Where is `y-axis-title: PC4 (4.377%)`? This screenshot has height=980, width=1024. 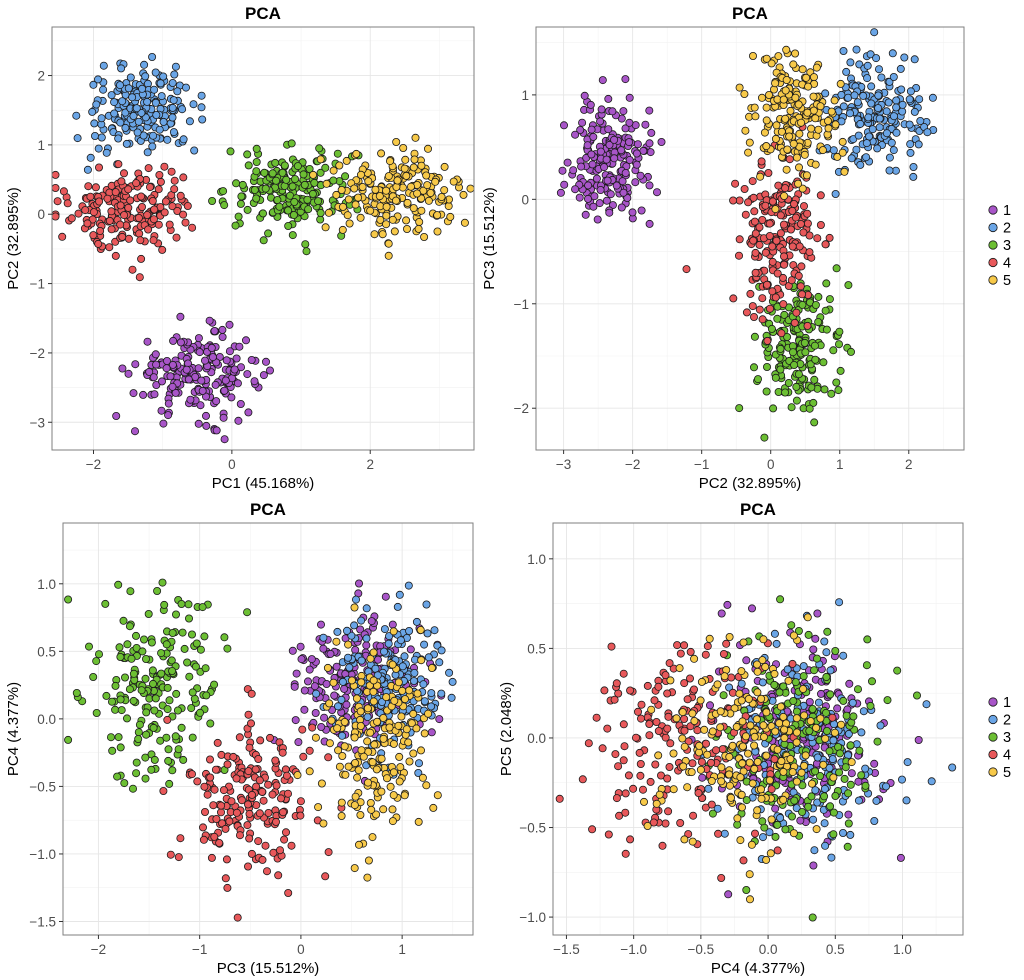 y-axis-title: PC4 (4.377%) is located at coordinates (13, 729).